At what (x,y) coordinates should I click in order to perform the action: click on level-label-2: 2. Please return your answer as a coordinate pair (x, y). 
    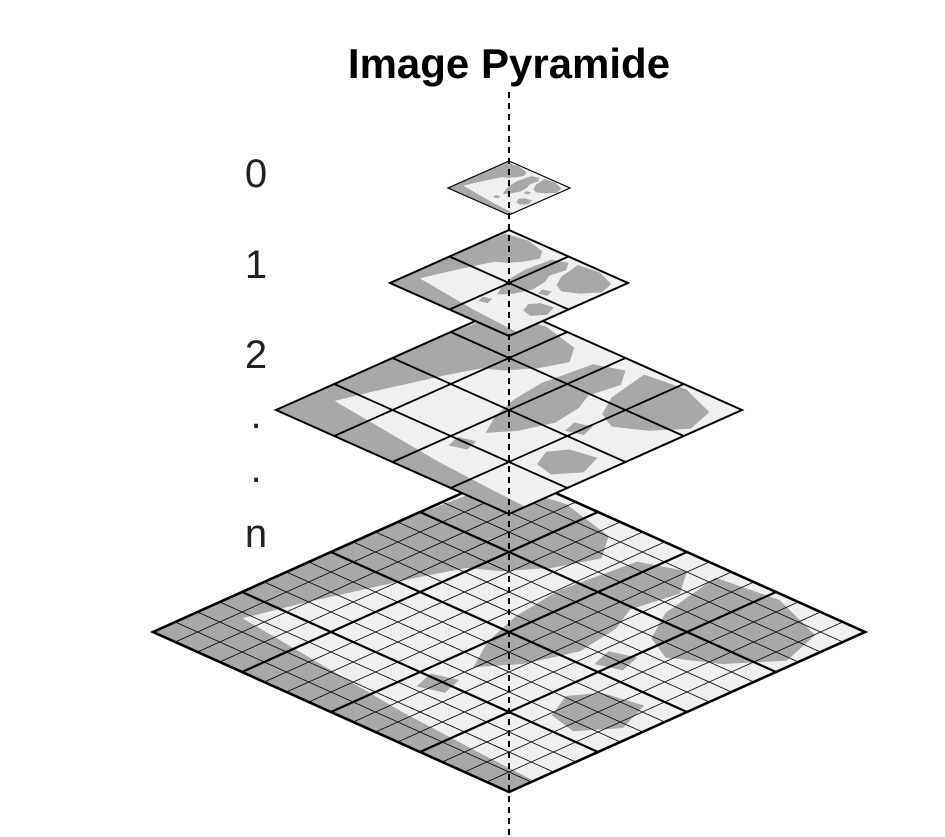
    Looking at the image, I should click on (256, 355).